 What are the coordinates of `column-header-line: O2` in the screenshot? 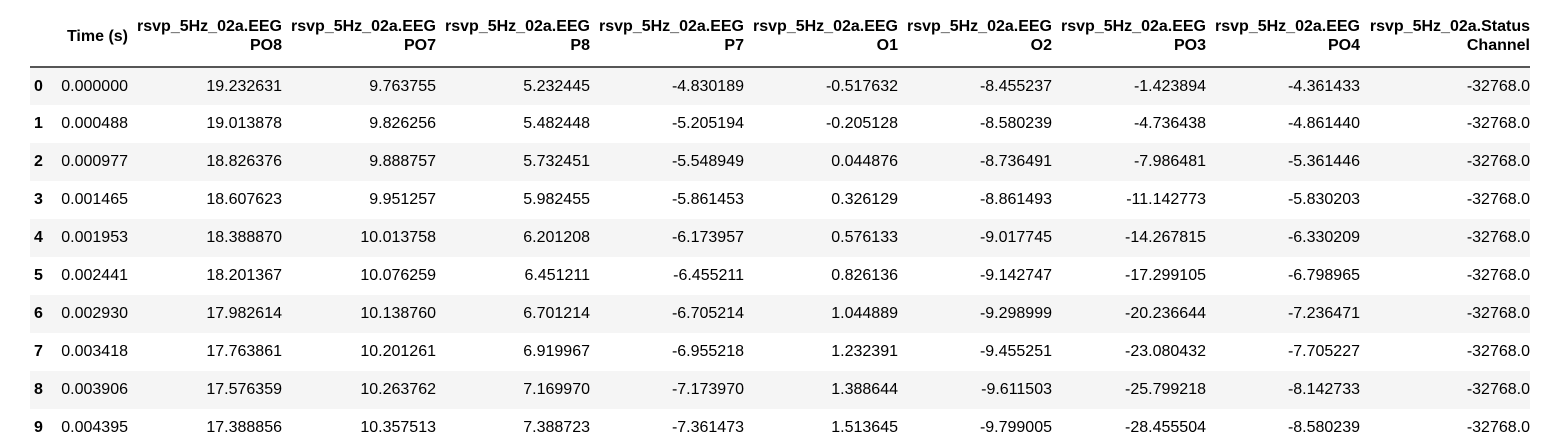 It's located at (1041, 45).